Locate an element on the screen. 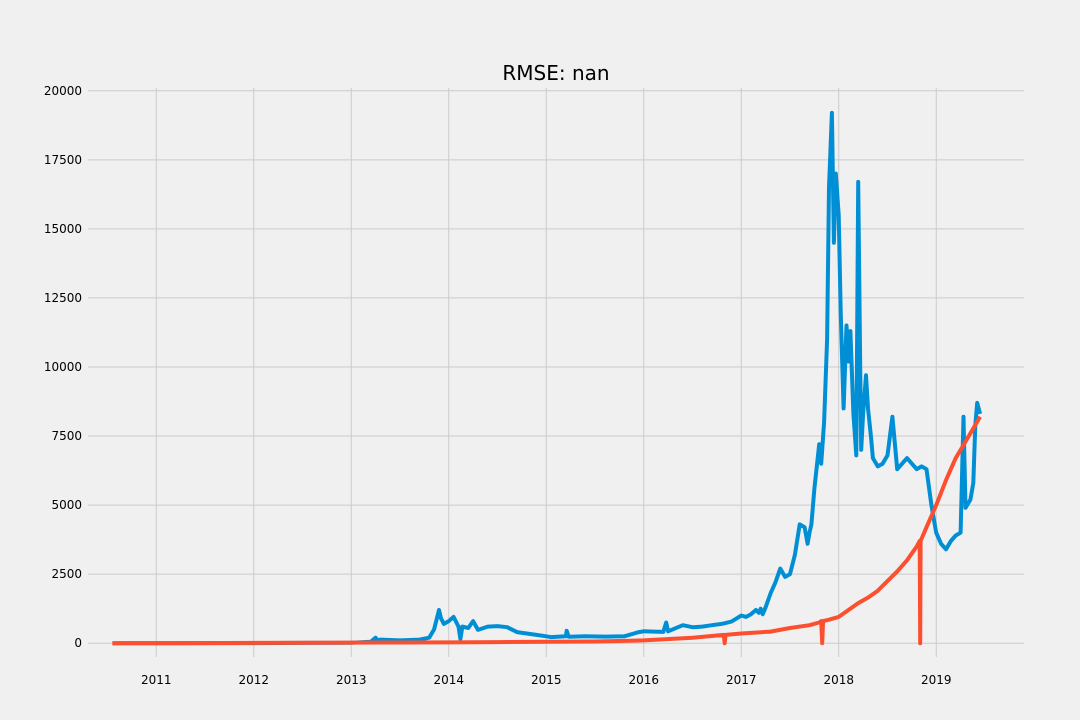 Image resolution: width=1080 pixels, height=720 pixels. x-tick-label: 2019 is located at coordinates (936, 680).